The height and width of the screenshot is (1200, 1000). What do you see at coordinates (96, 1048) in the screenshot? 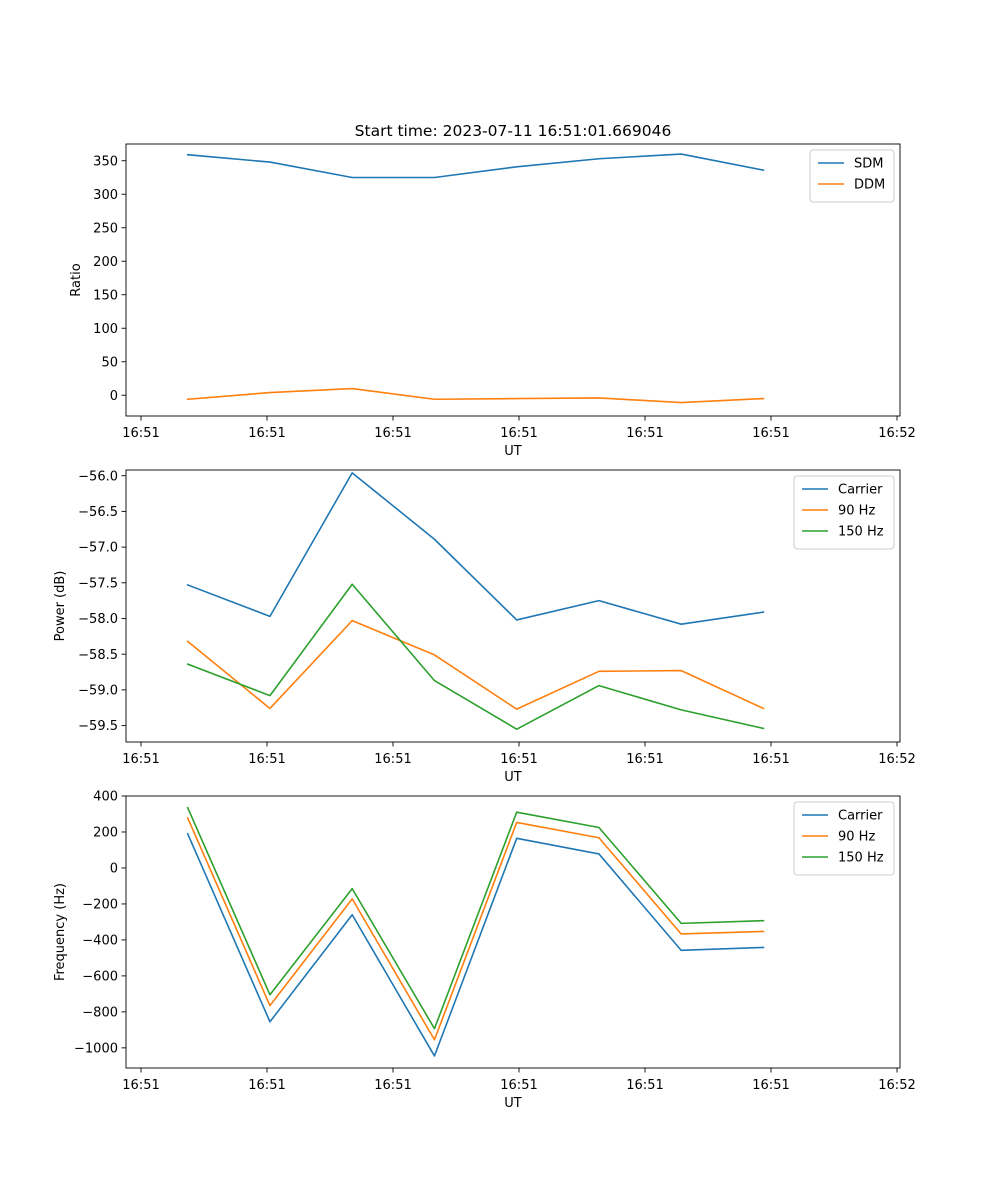
I see `y-tick-label: −1000` at bounding box center [96, 1048].